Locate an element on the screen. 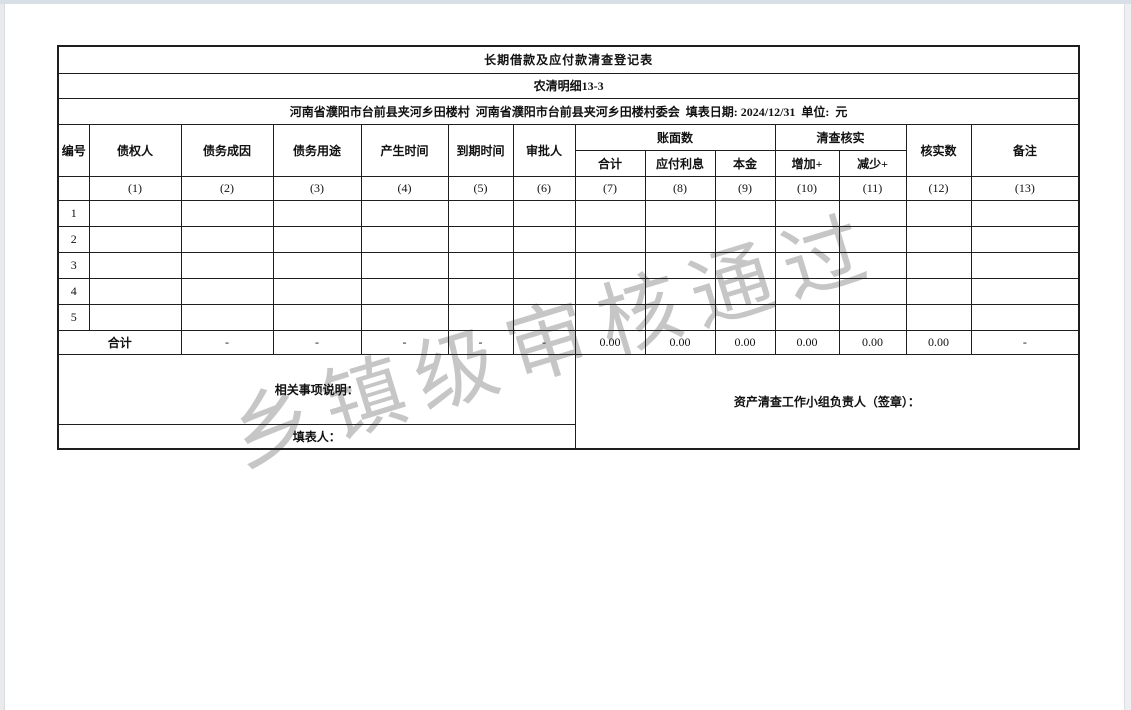 This screenshot has height=710, width=1131. col-header-debt-use: 债务用途 is located at coordinates (317, 150).